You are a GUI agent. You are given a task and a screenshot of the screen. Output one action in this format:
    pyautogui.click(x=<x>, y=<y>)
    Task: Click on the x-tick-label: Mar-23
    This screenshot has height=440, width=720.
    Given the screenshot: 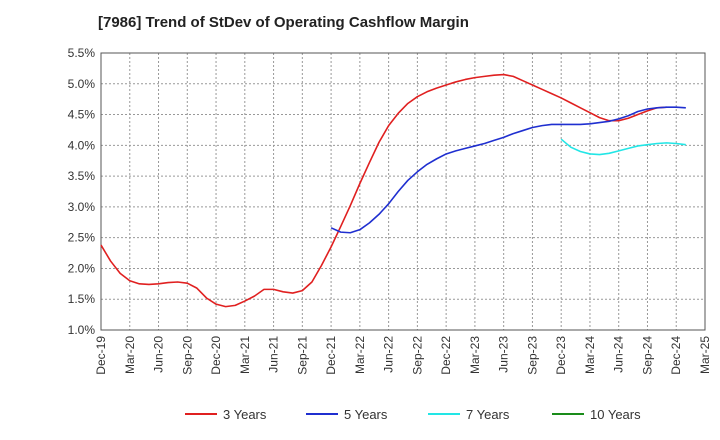 What is the action you would take?
    pyautogui.click(x=475, y=355)
    